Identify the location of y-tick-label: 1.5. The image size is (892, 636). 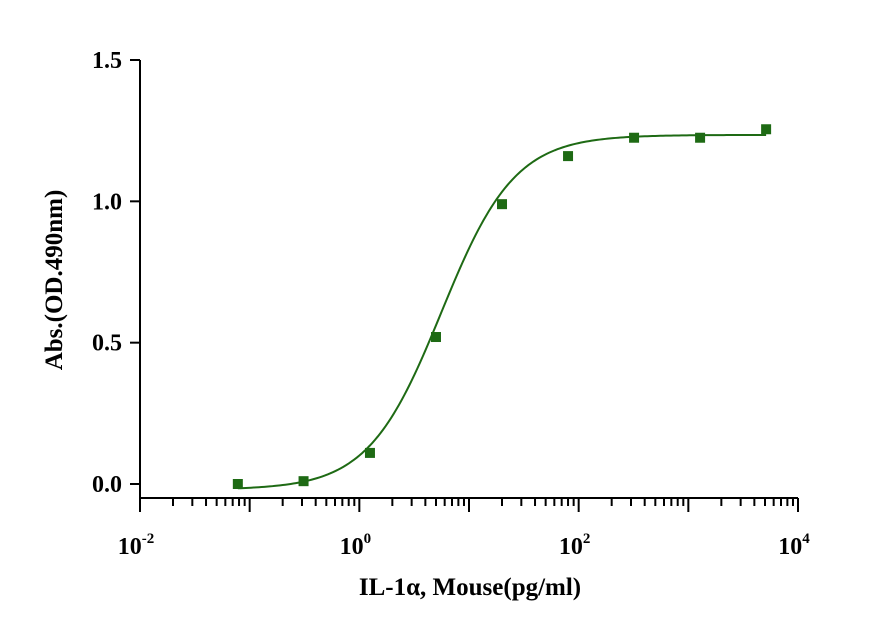
(107, 61).